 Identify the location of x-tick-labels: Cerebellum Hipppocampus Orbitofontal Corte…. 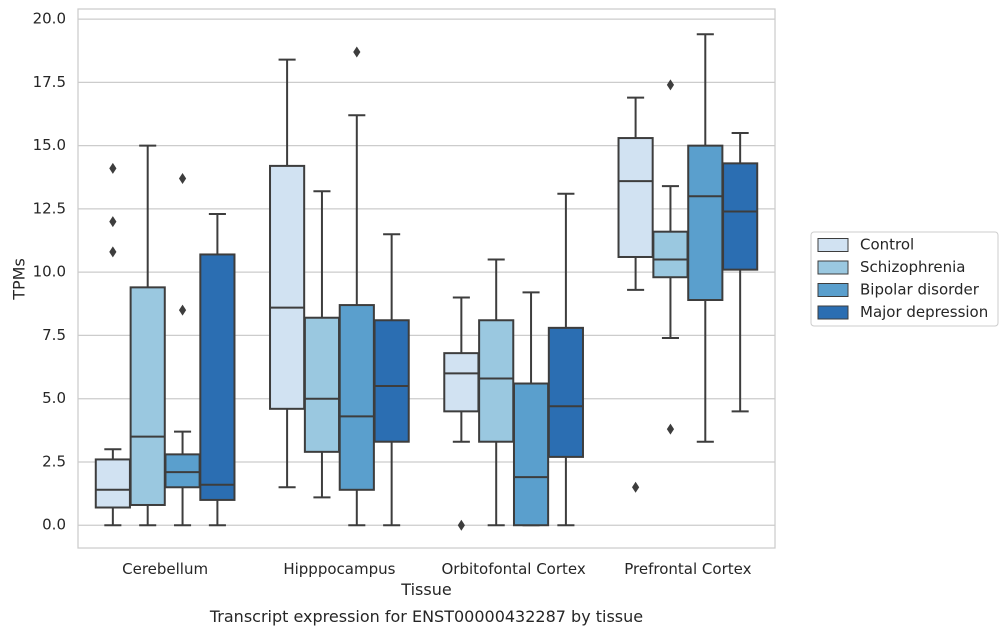
(436, 569).